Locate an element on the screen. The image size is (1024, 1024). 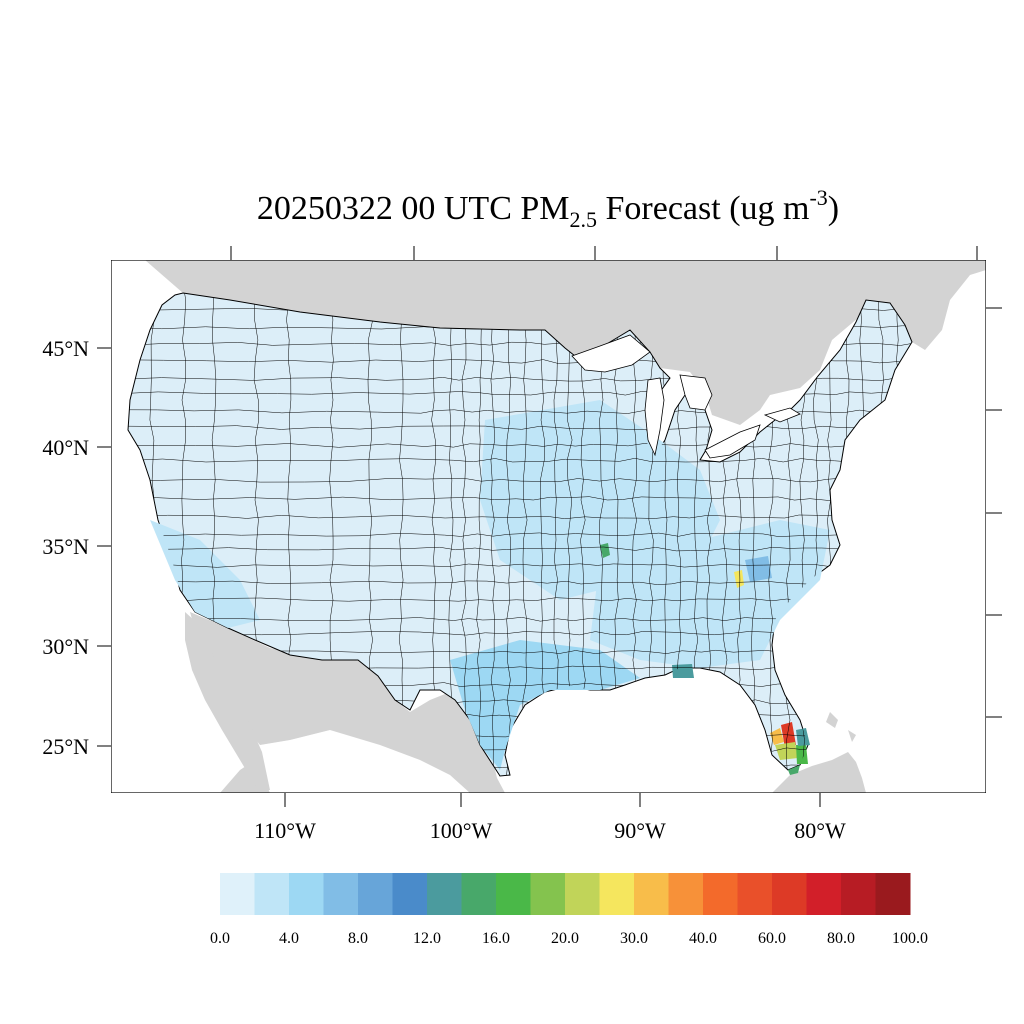
lon-label-110: 110°W is located at coordinates (285, 830).